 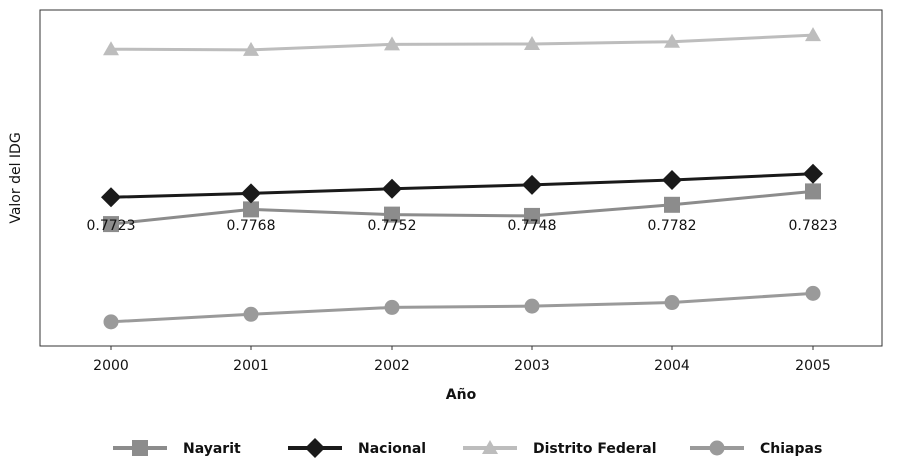 I want to click on x-tick-label-2000: 2000, so click(x=111, y=366).